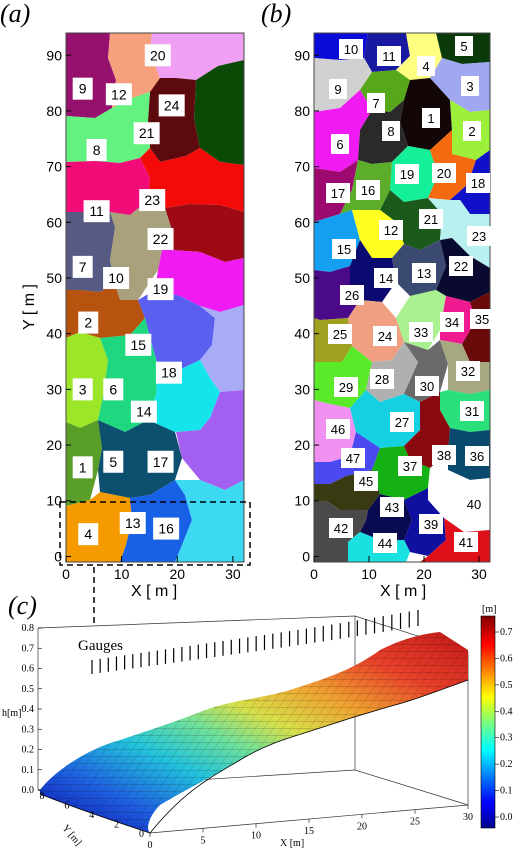  I want to click on zone-label: 19, so click(161, 289).